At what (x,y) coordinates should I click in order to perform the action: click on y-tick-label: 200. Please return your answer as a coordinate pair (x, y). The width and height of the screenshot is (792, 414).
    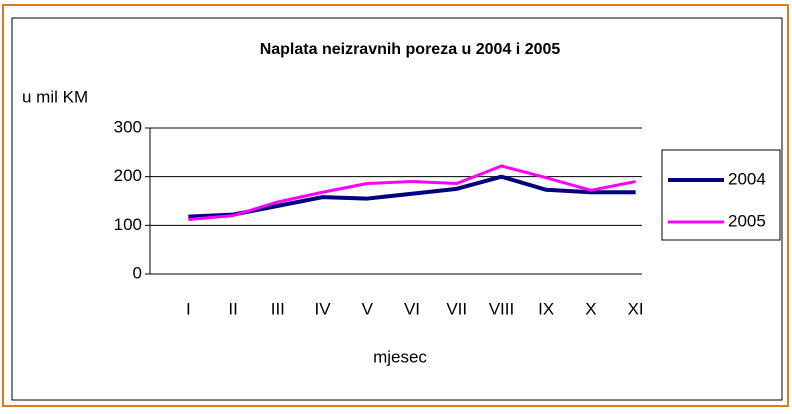
    Looking at the image, I should click on (128, 175).